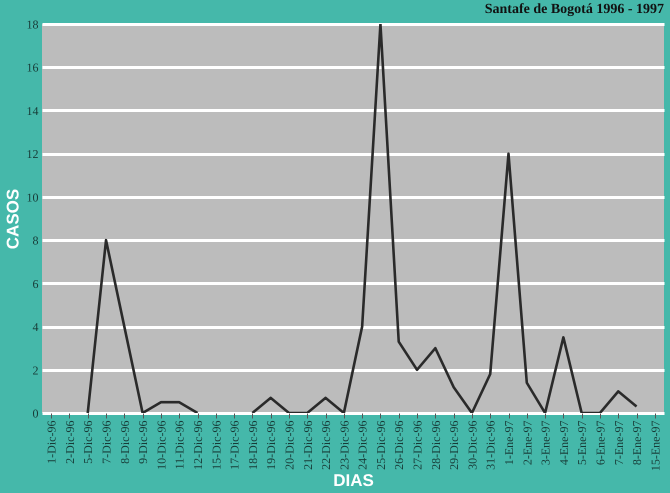 This screenshot has width=670, height=493. I want to click on x-tick-label: 21-Dic-96, so click(307, 445).